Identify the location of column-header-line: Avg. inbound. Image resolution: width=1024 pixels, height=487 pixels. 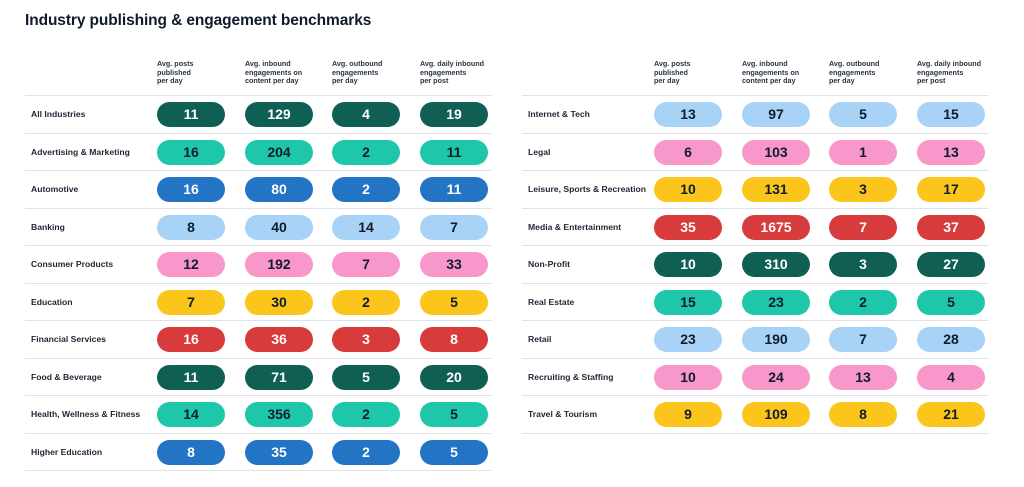
(268, 63).